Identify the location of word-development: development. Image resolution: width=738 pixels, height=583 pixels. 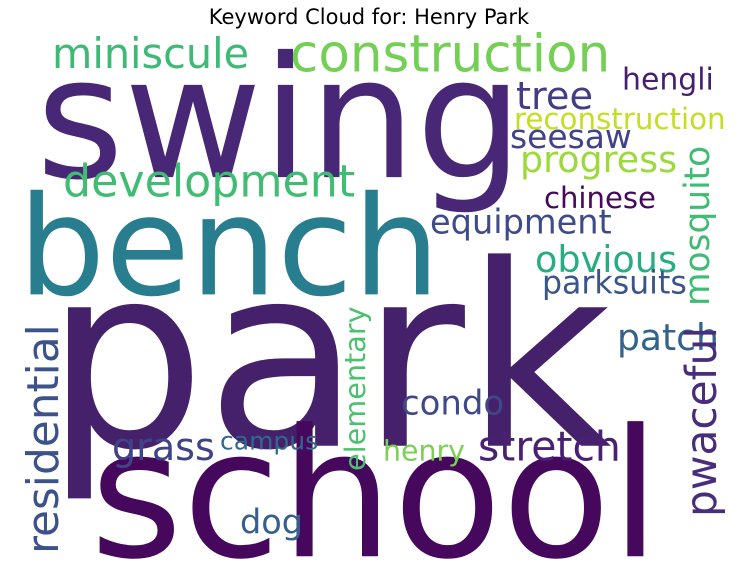
(209, 182).